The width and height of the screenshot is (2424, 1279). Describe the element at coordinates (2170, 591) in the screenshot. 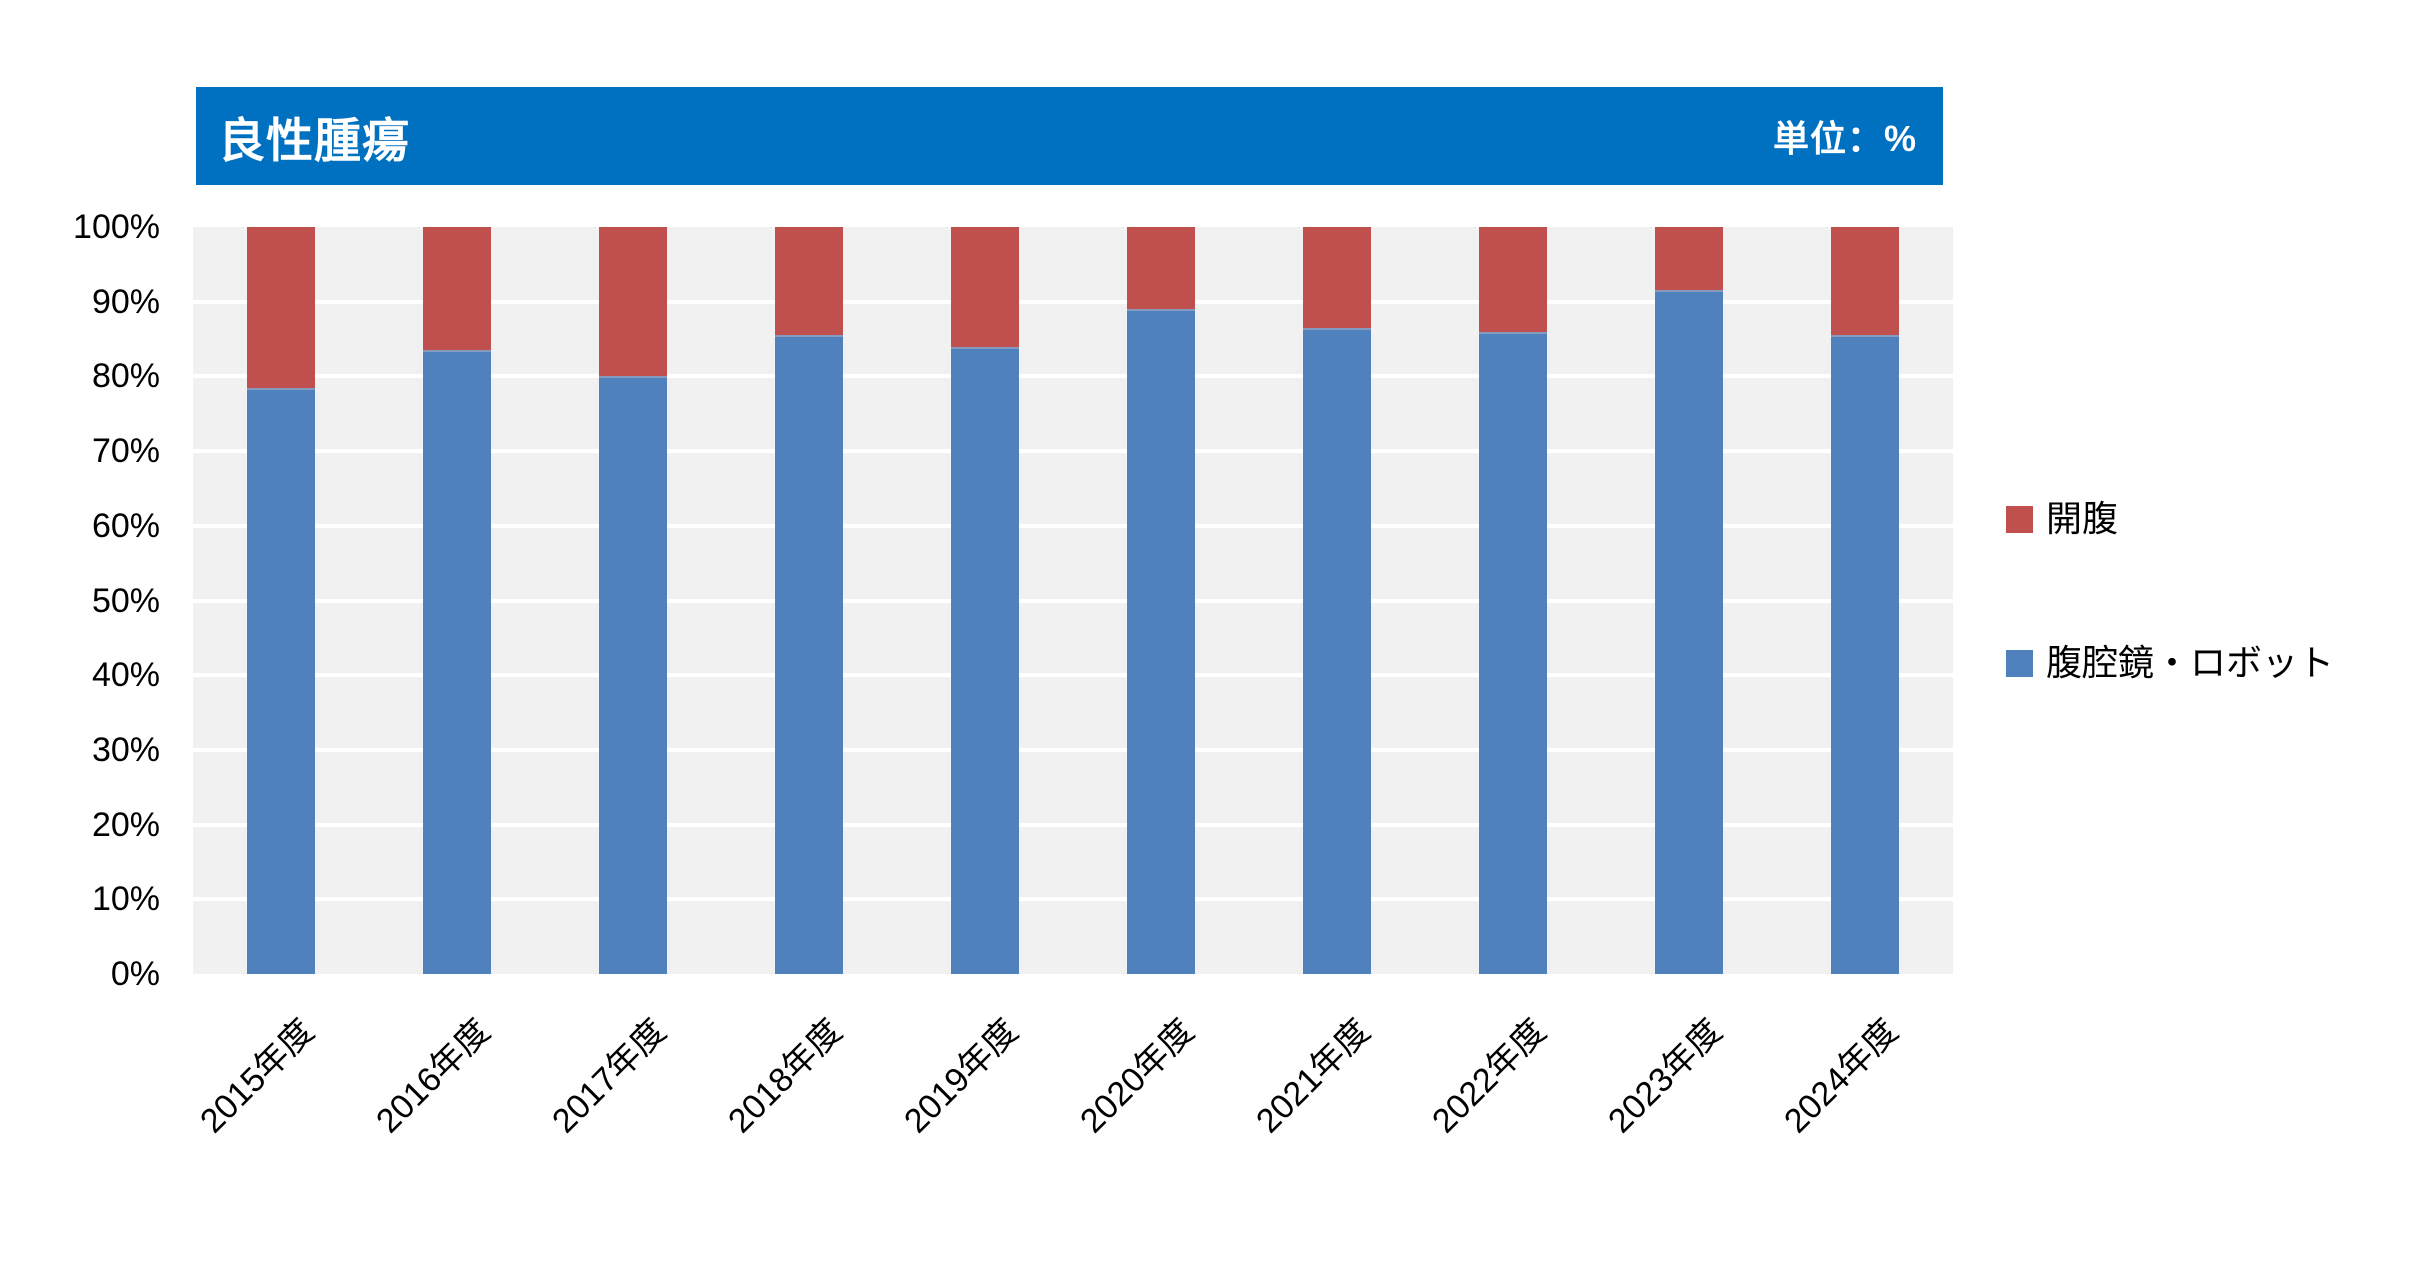

I see `legend: 開腹腹腔鏡・ロボット` at that location.